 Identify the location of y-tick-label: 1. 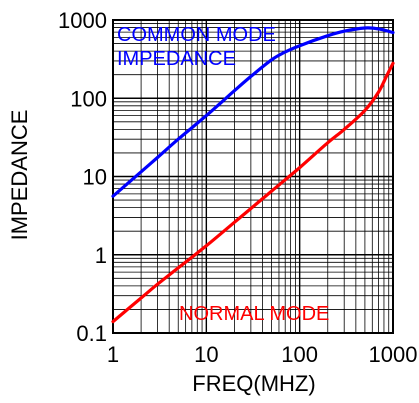
(101, 255).